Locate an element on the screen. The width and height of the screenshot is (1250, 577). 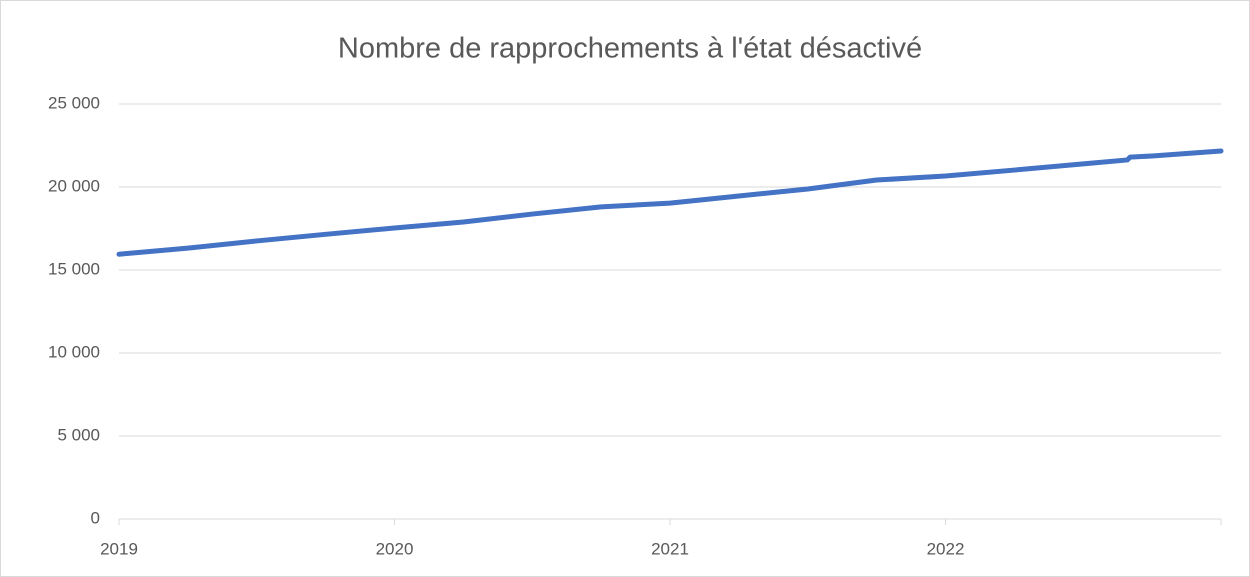
y-tick-label: 0 is located at coordinates (95, 517).